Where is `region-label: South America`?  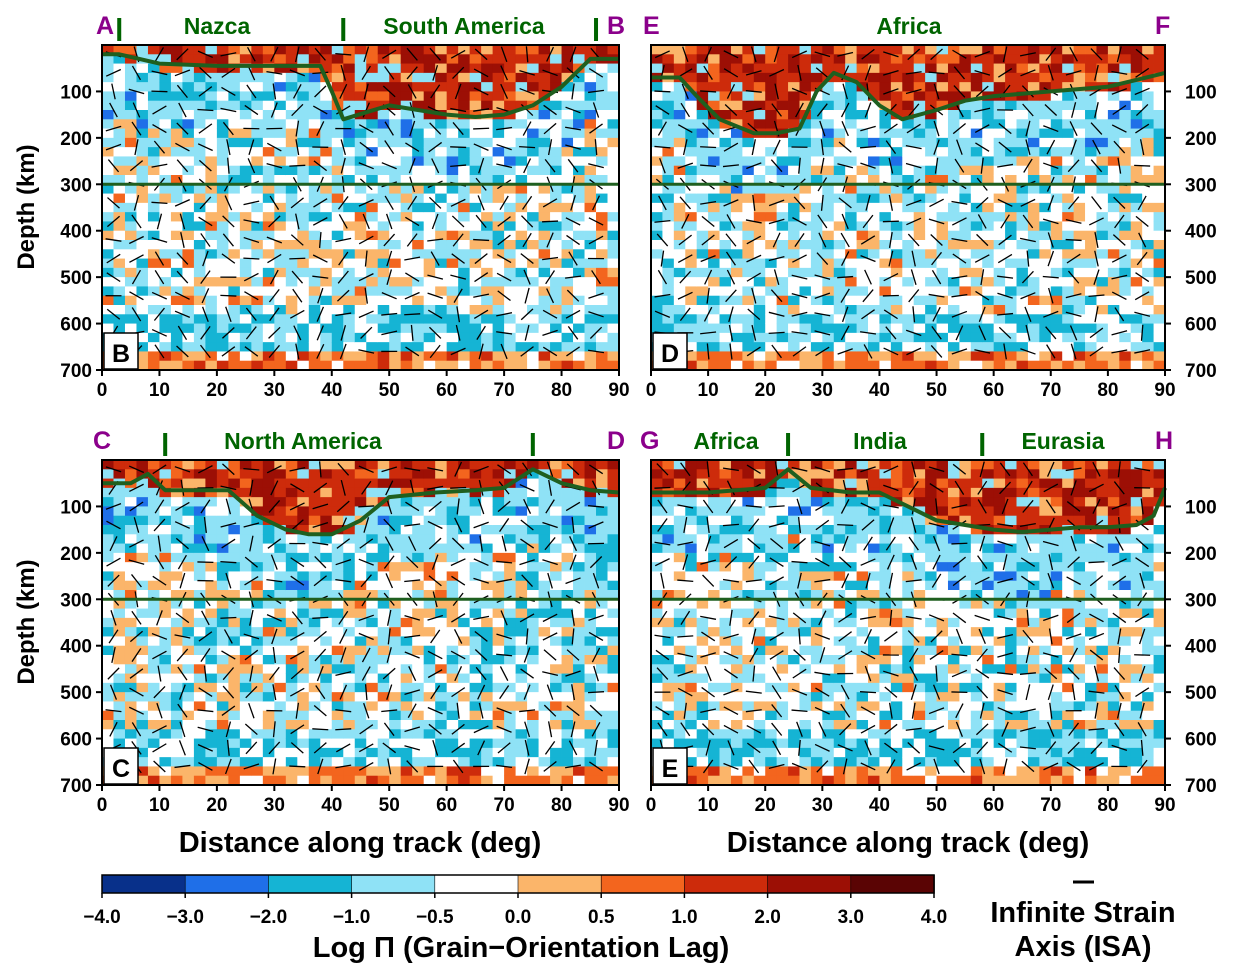 region-label: South America is located at coordinates (464, 26).